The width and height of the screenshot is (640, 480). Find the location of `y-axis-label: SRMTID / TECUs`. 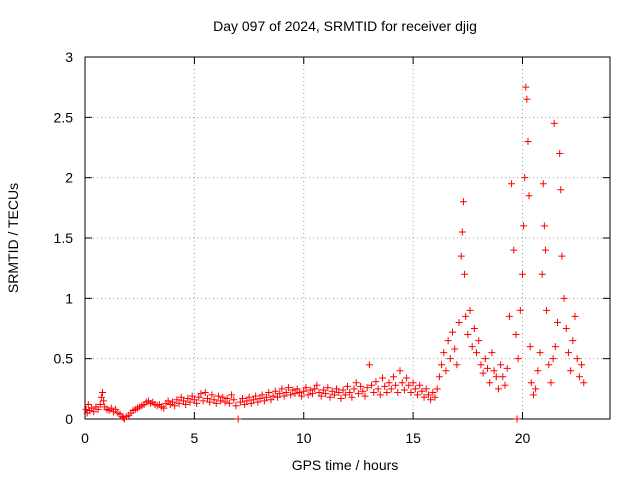

y-axis-label: SRMTID / TECUs is located at coordinates (13, 238).